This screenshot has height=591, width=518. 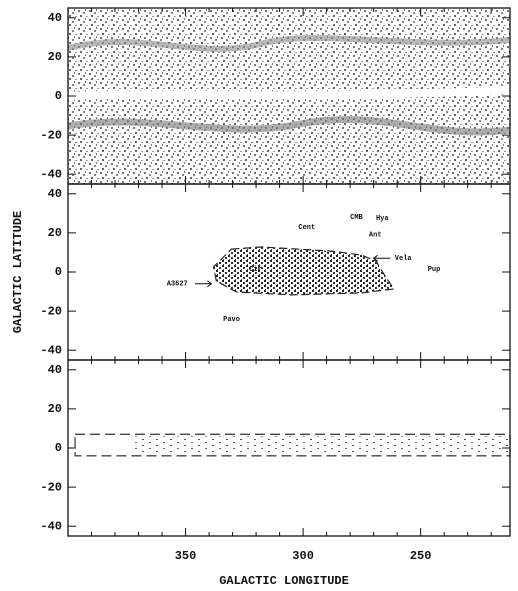 What do you see at coordinates (382, 219) in the screenshot?
I see `annotation: Hya` at bounding box center [382, 219].